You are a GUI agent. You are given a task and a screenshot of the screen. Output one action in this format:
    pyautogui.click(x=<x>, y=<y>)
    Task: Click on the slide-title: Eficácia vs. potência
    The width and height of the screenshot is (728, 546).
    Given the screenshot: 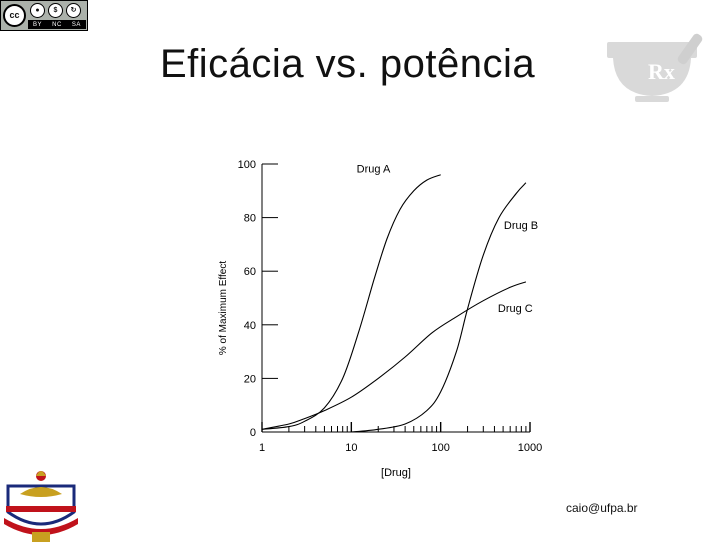 What is the action you would take?
    pyautogui.click(x=348, y=64)
    